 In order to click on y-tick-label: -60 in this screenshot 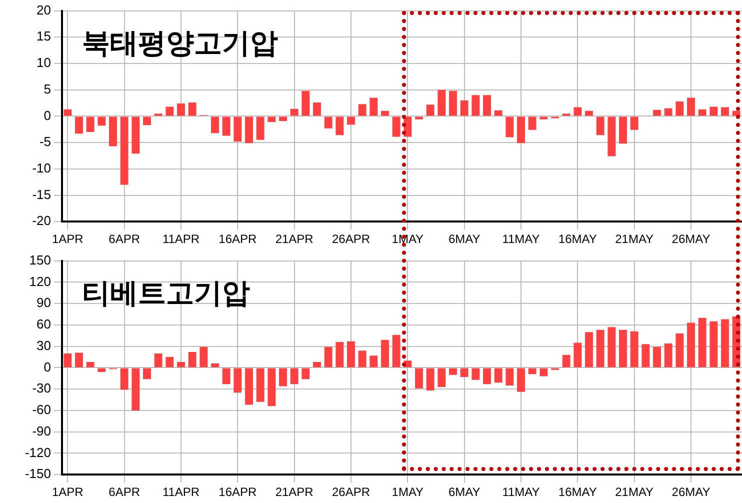, I will do `click(41, 410)`.